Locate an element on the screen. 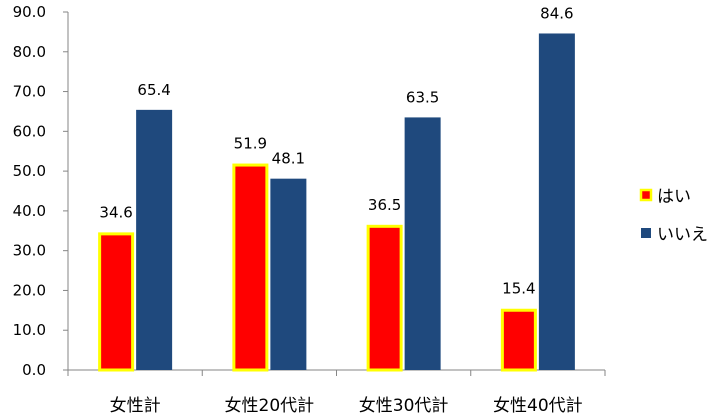 Image resolution: width=725 pixels, height=413 pixels. y-tick-label: 0.0 is located at coordinates (34, 370).